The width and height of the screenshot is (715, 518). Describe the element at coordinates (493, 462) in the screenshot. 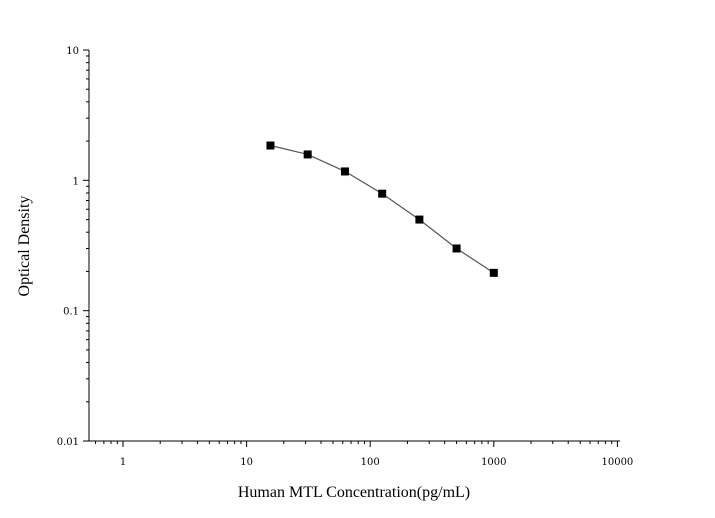

I see `x-tick-label: 1000` at that location.